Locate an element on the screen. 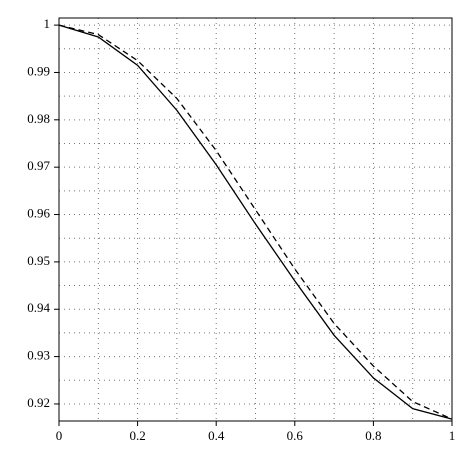  y-tick-label: 0.93 is located at coordinates (38, 355).